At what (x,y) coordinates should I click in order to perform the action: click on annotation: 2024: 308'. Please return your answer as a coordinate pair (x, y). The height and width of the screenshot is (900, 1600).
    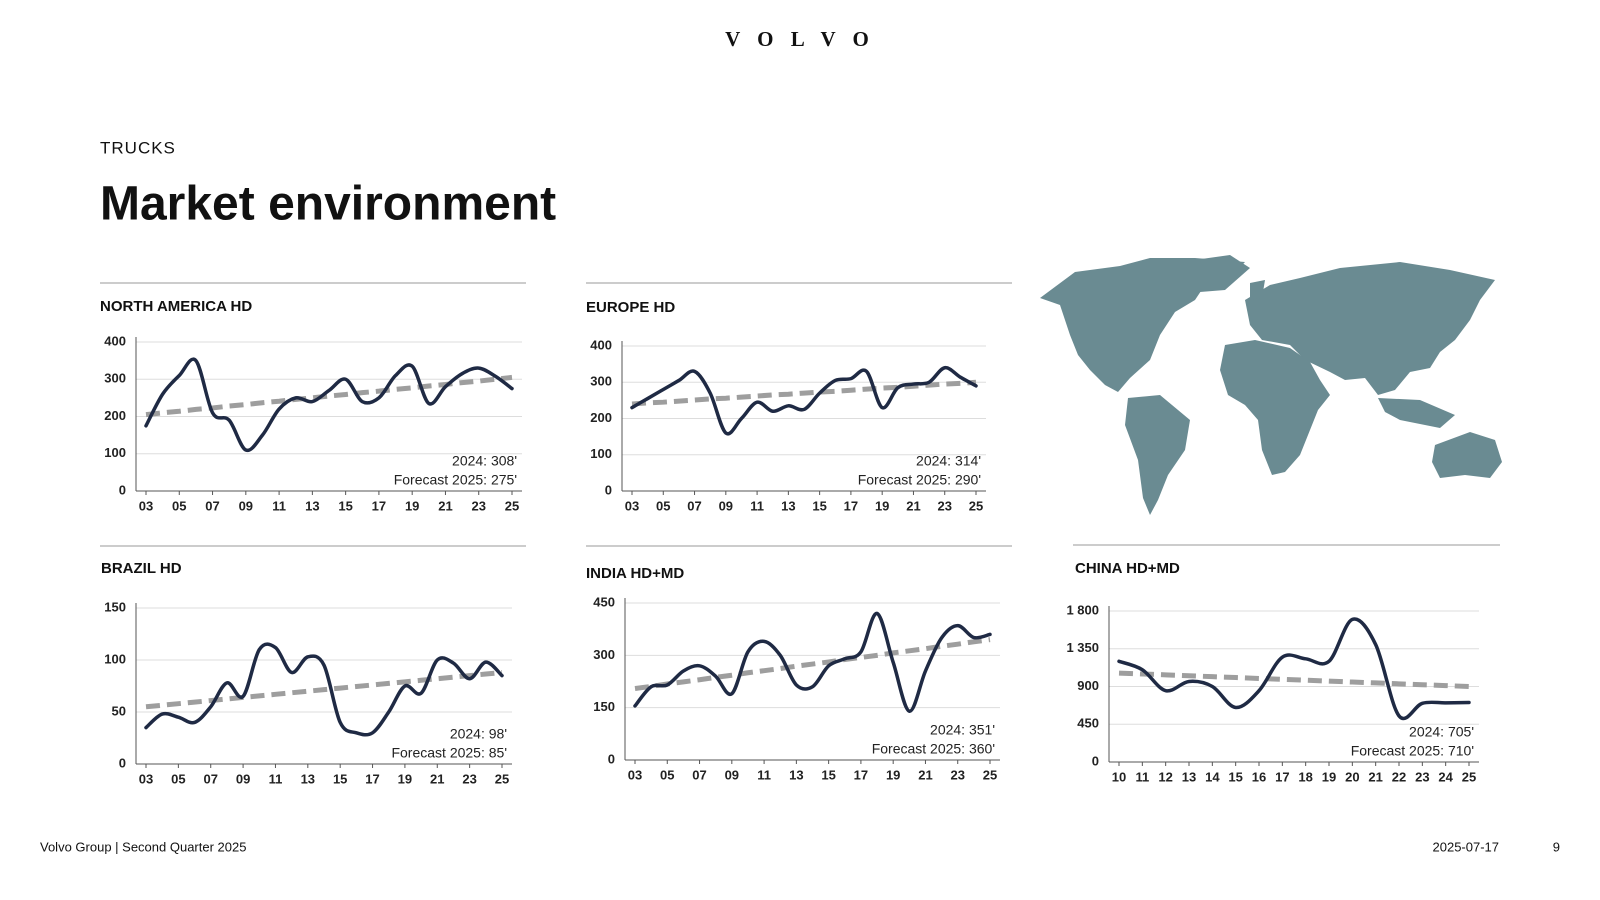
    Looking at the image, I should click on (484, 461).